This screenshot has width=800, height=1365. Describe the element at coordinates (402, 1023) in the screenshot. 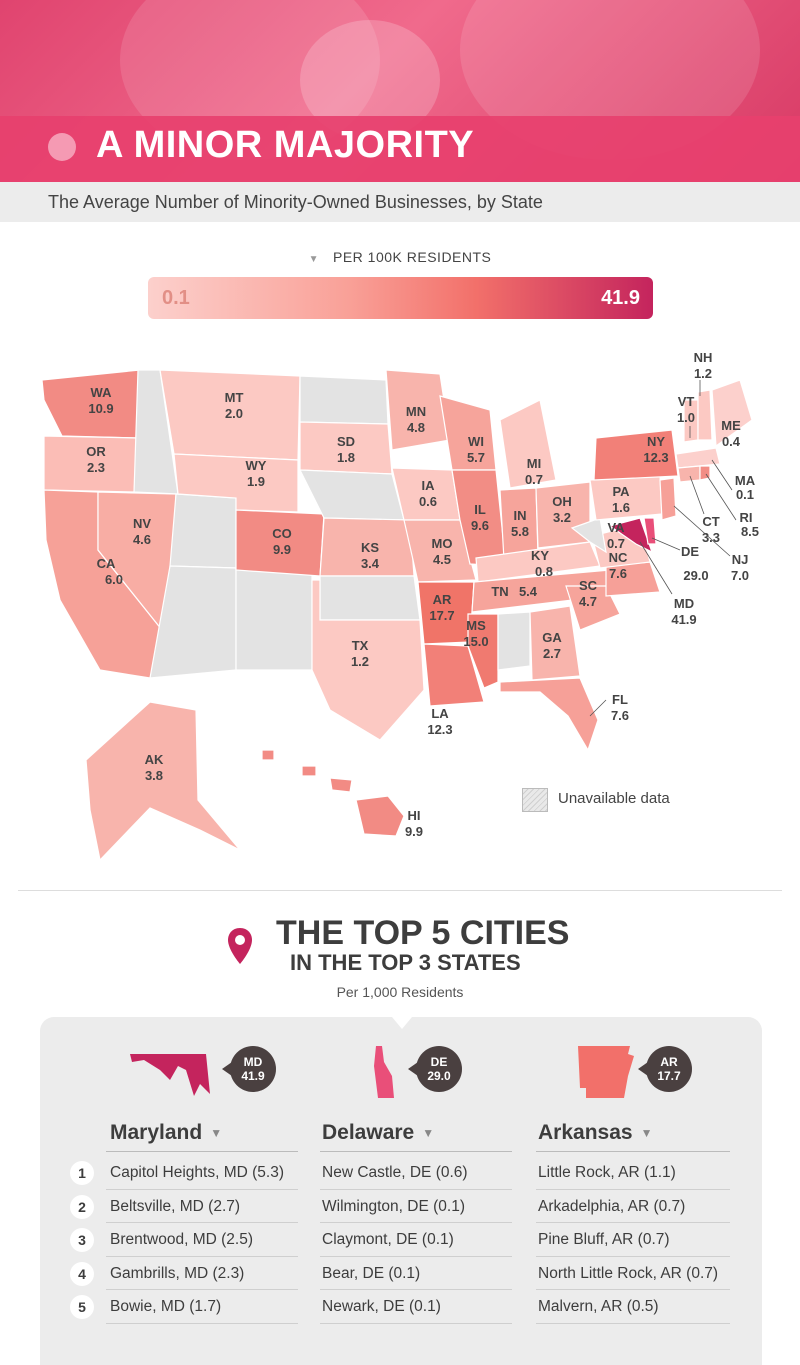

I see `panel-notch` at that location.